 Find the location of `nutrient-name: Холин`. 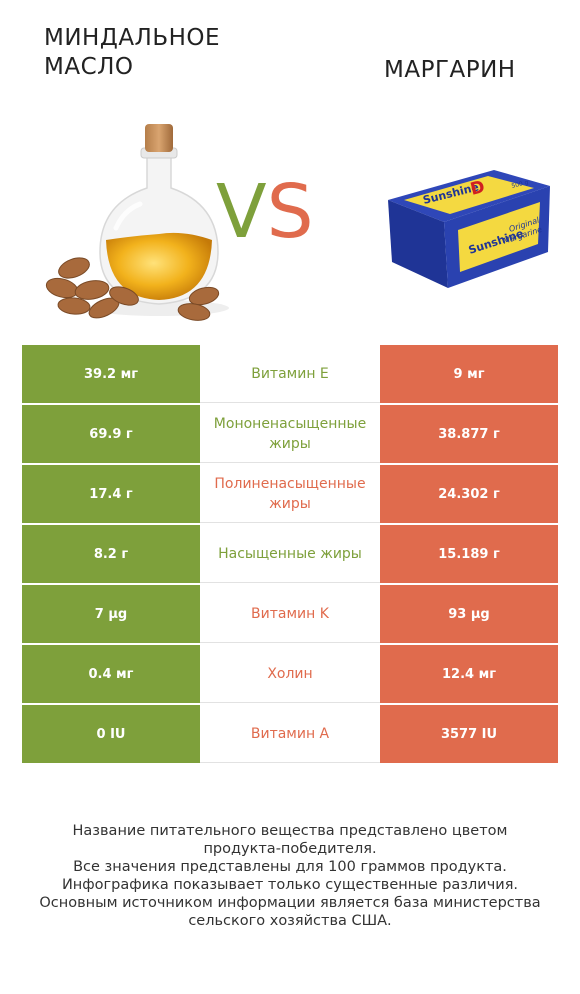

nutrient-name: Холин is located at coordinates (290, 674).